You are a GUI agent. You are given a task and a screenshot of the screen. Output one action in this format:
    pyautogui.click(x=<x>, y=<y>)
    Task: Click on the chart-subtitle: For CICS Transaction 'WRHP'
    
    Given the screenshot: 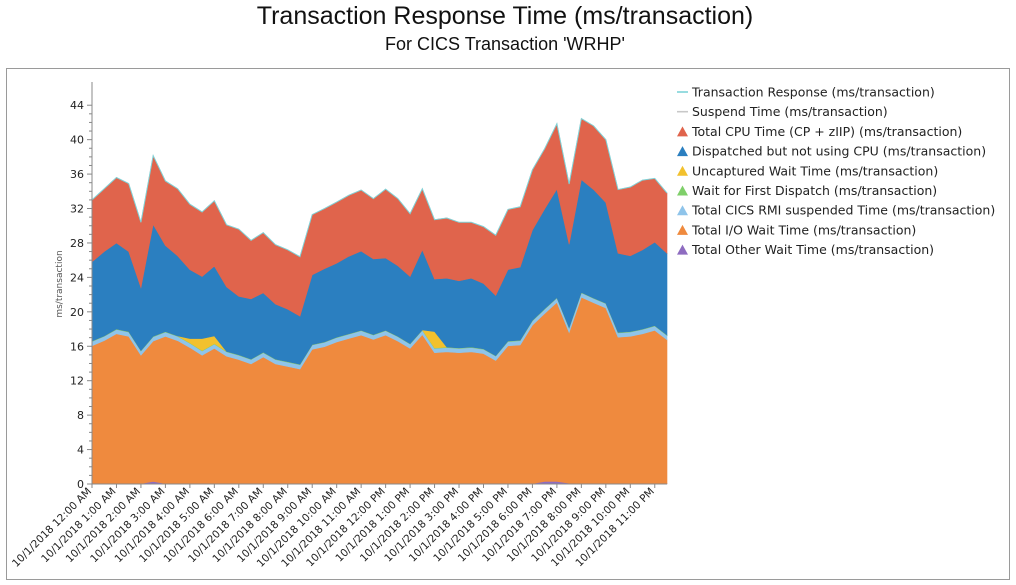 What is the action you would take?
    pyautogui.click(x=505, y=44)
    